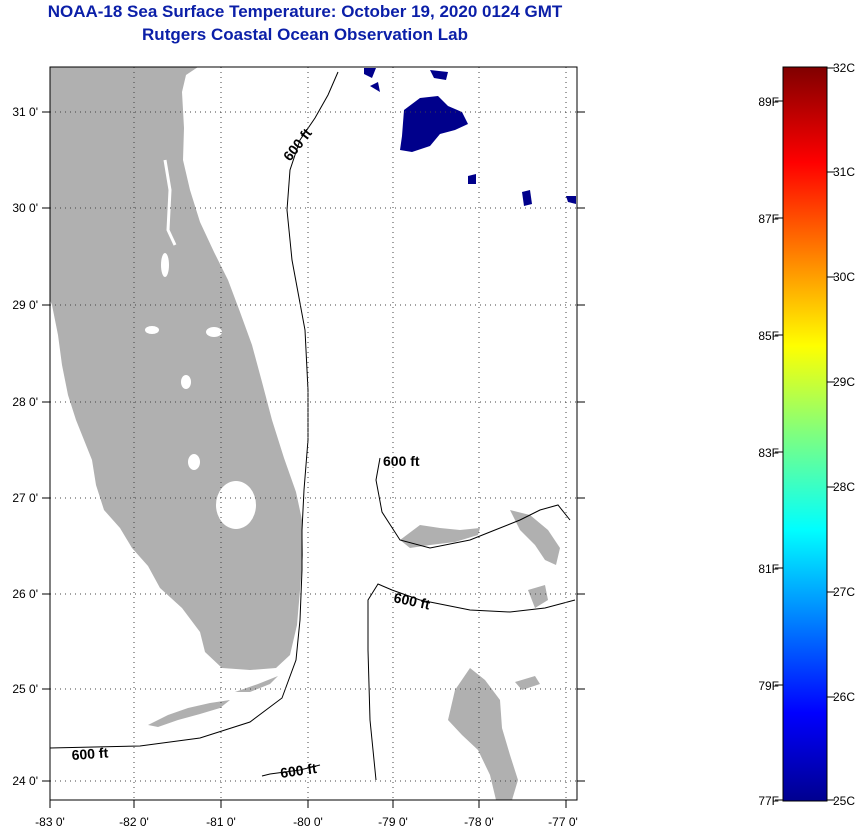 This screenshot has width=864, height=832. I want to click on contour-line-strait, so click(291, 770).